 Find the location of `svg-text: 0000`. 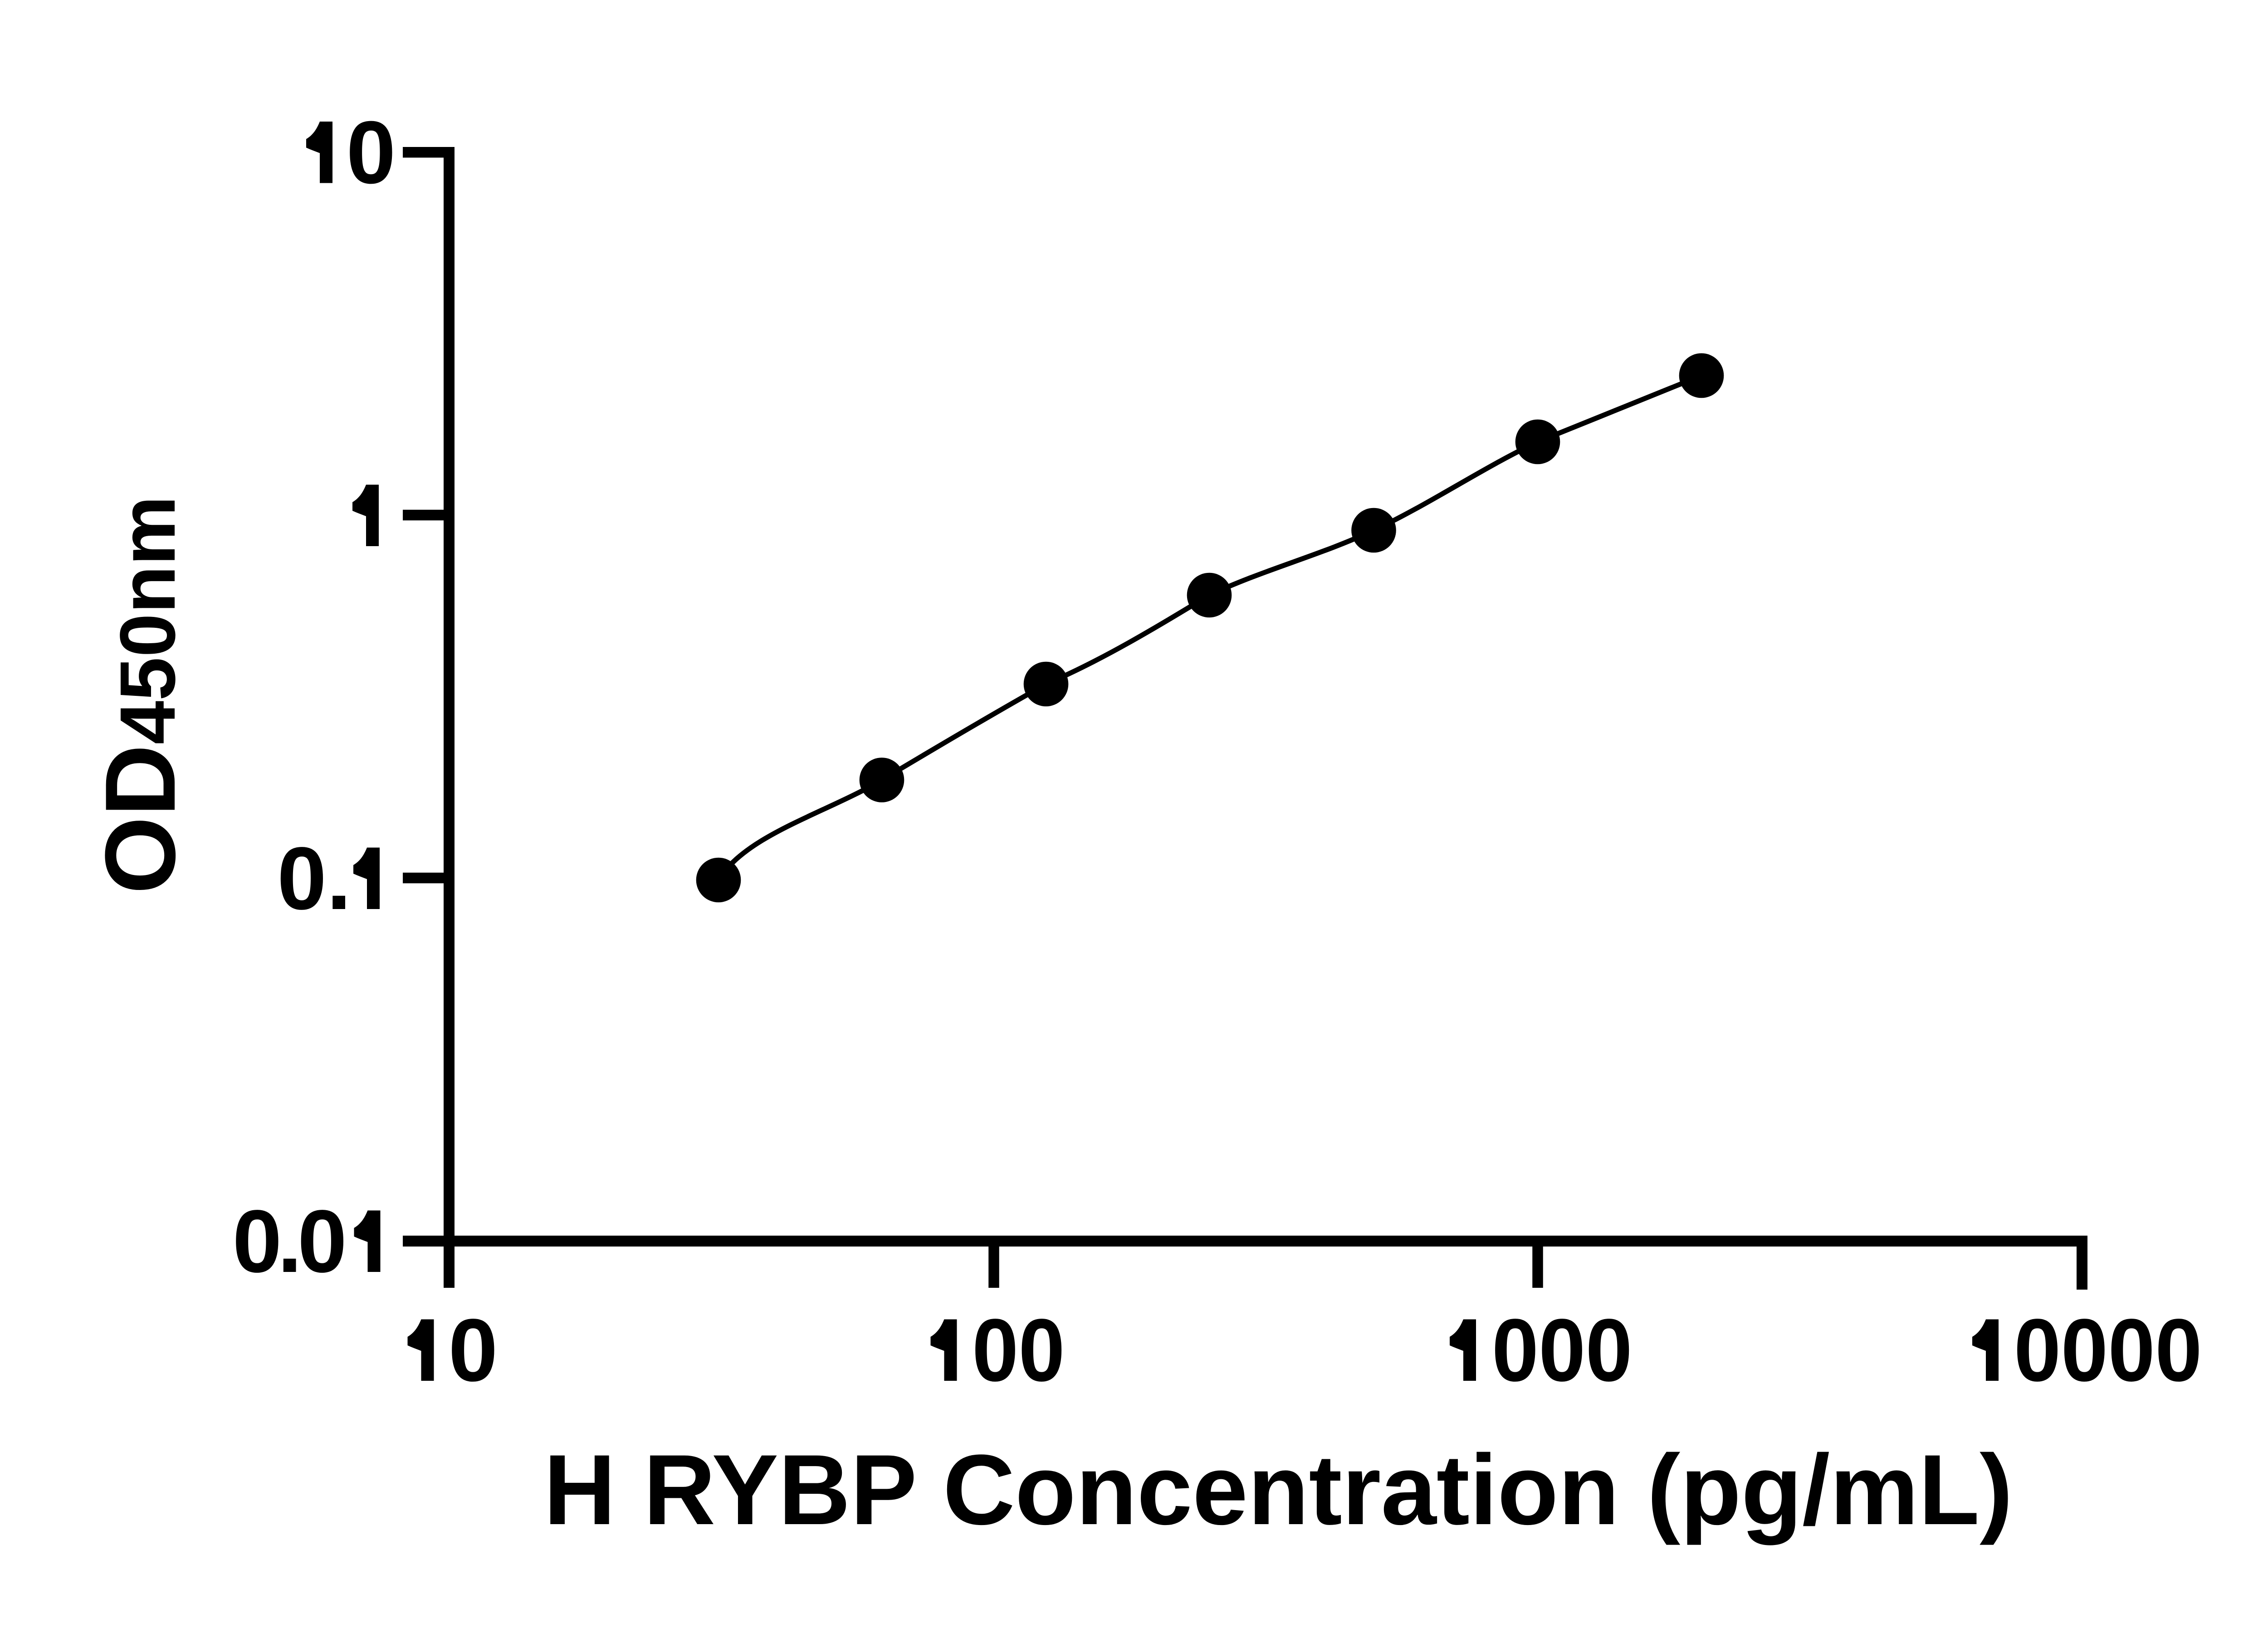

svg-text: 0000 is located at coordinates (2108, 1350).